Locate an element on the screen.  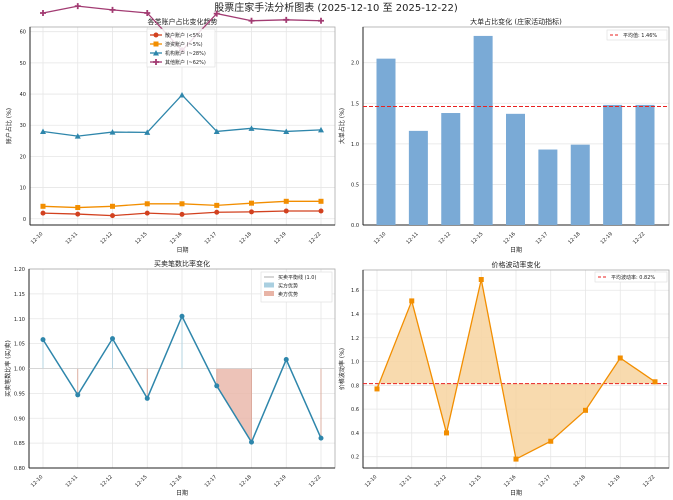
legend-patch is located at coordinates (269, 293).